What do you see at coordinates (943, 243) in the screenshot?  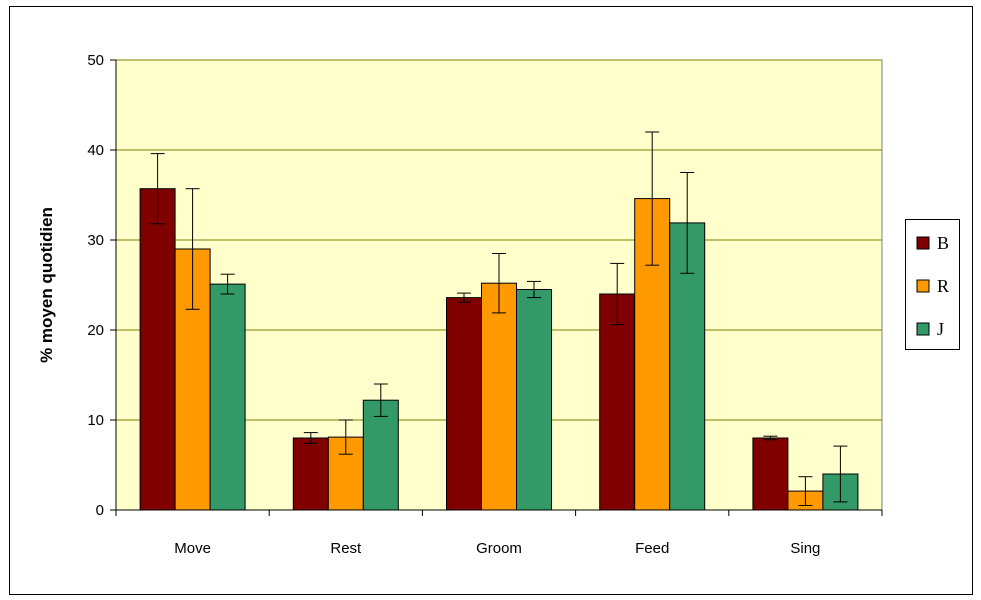 I see `legend-label: B` at bounding box center [943, 243].